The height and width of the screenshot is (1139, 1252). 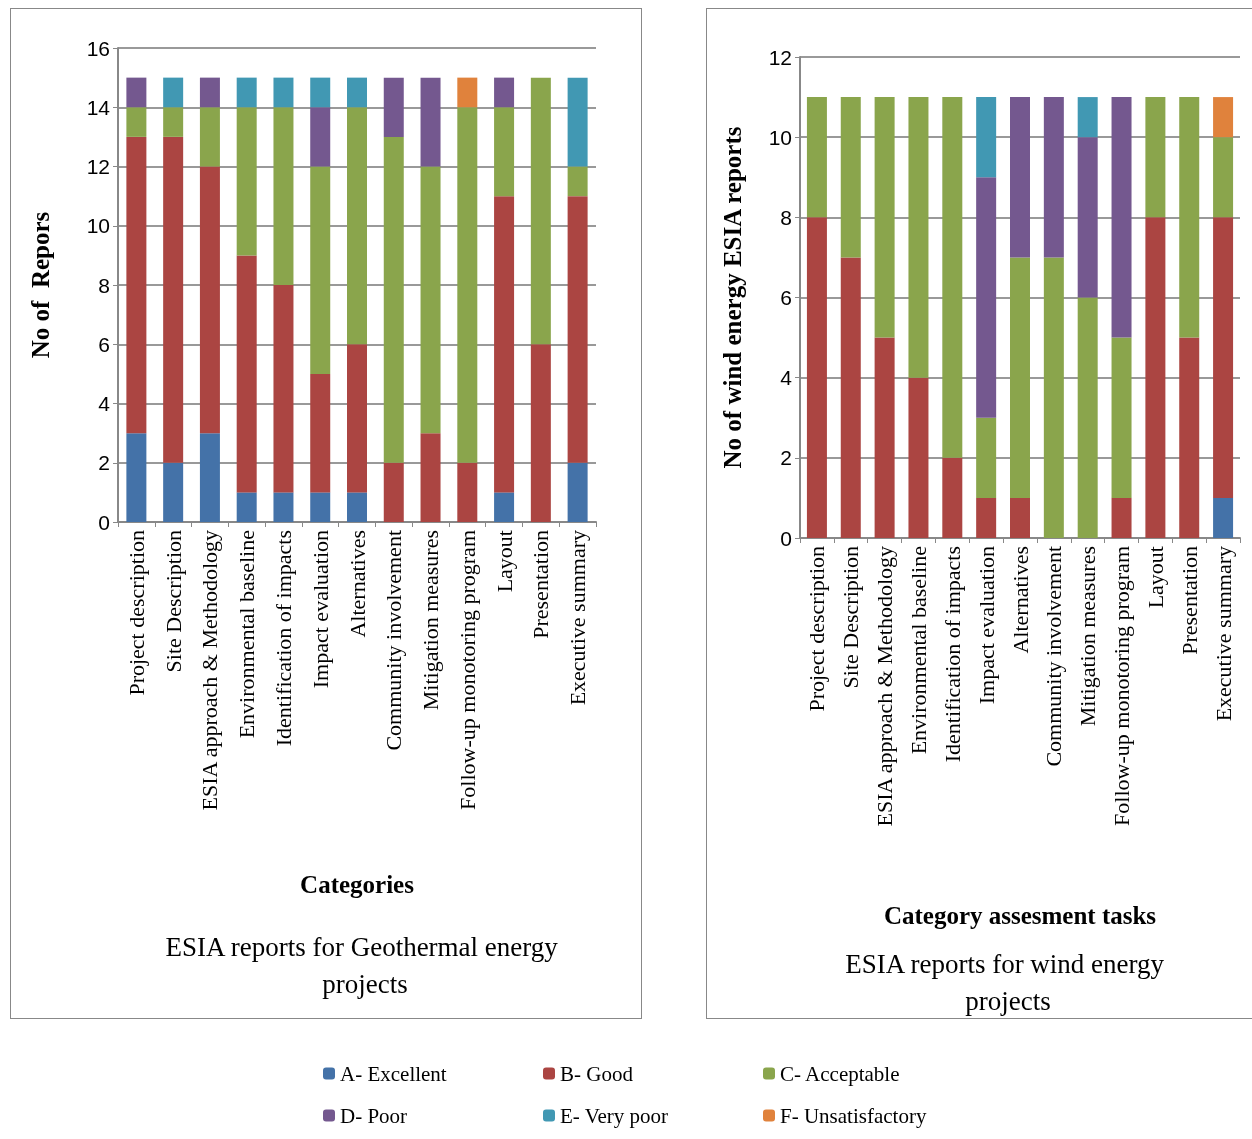 I want to click on y-tick-label: 4, so click(x=104, y=403).